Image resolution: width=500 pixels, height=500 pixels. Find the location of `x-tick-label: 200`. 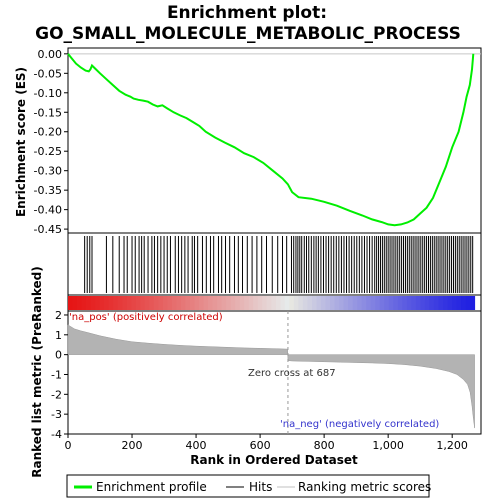

x-tick-label: 200 is located at coordinates (132, 445).